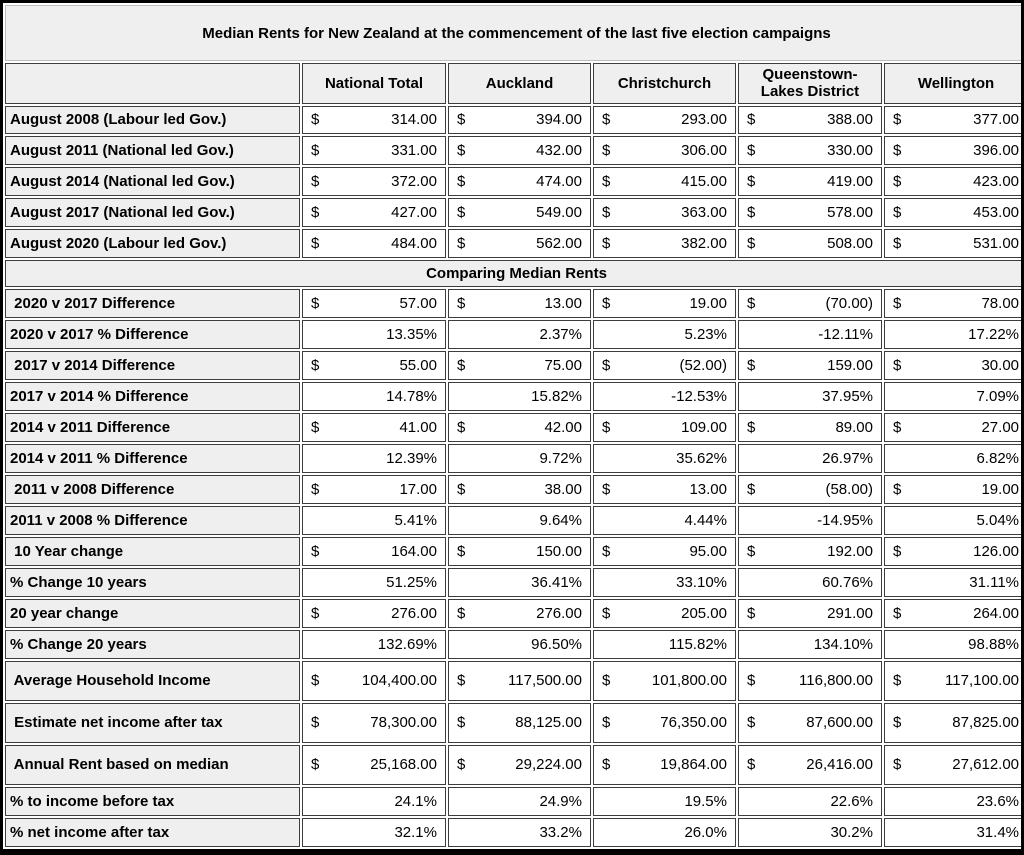  What do you see at coordinates (664, 213) in the screenshot?
I see `currency-value-cell: $363.00` at bounding box center [664, 213].